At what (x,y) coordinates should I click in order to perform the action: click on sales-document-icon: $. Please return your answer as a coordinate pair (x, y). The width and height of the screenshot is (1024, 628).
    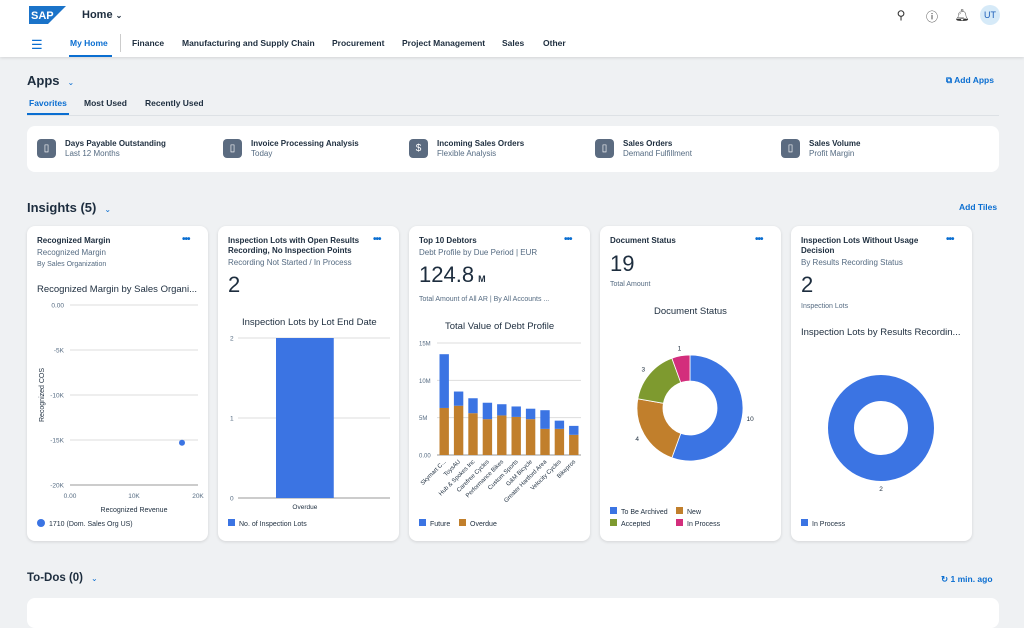
    Looking at the image, I should click on (418, 148).